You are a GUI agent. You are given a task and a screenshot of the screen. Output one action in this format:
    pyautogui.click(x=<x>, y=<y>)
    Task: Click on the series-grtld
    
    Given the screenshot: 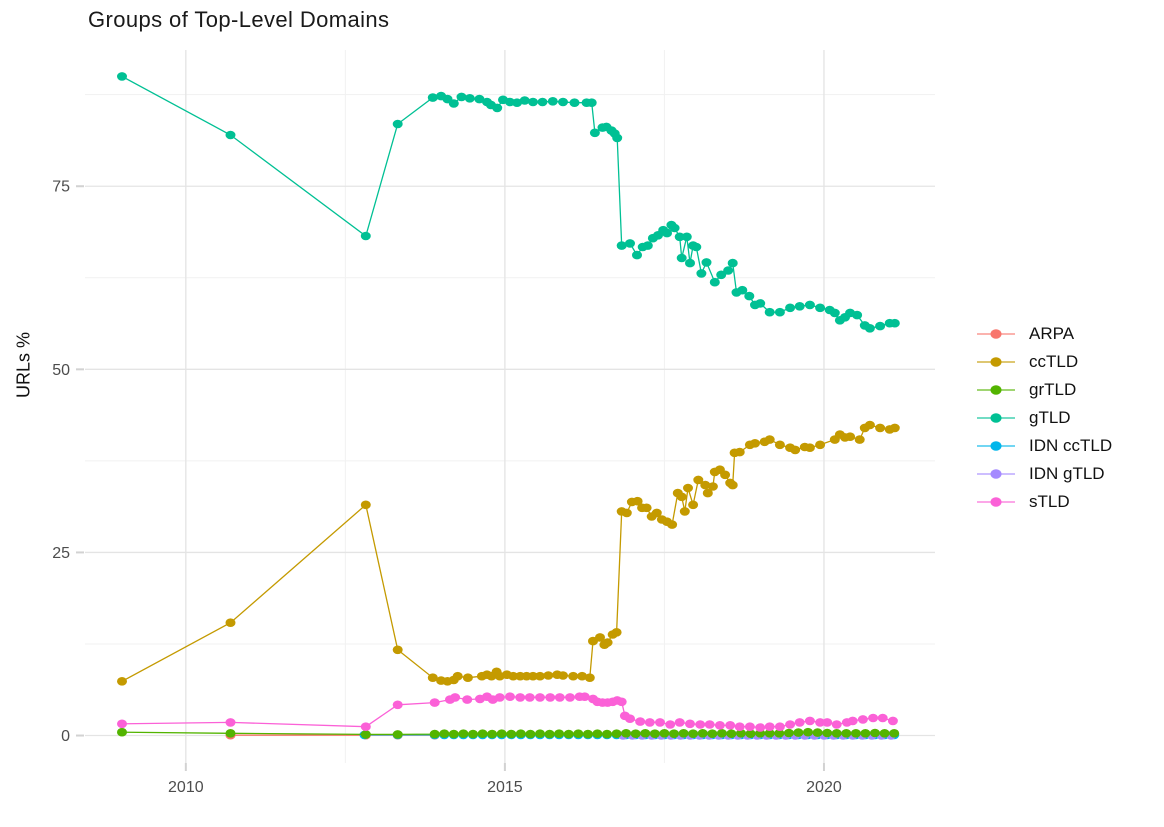 What is the action you would take?
    pyautogui.click(x=508, y=733)
    